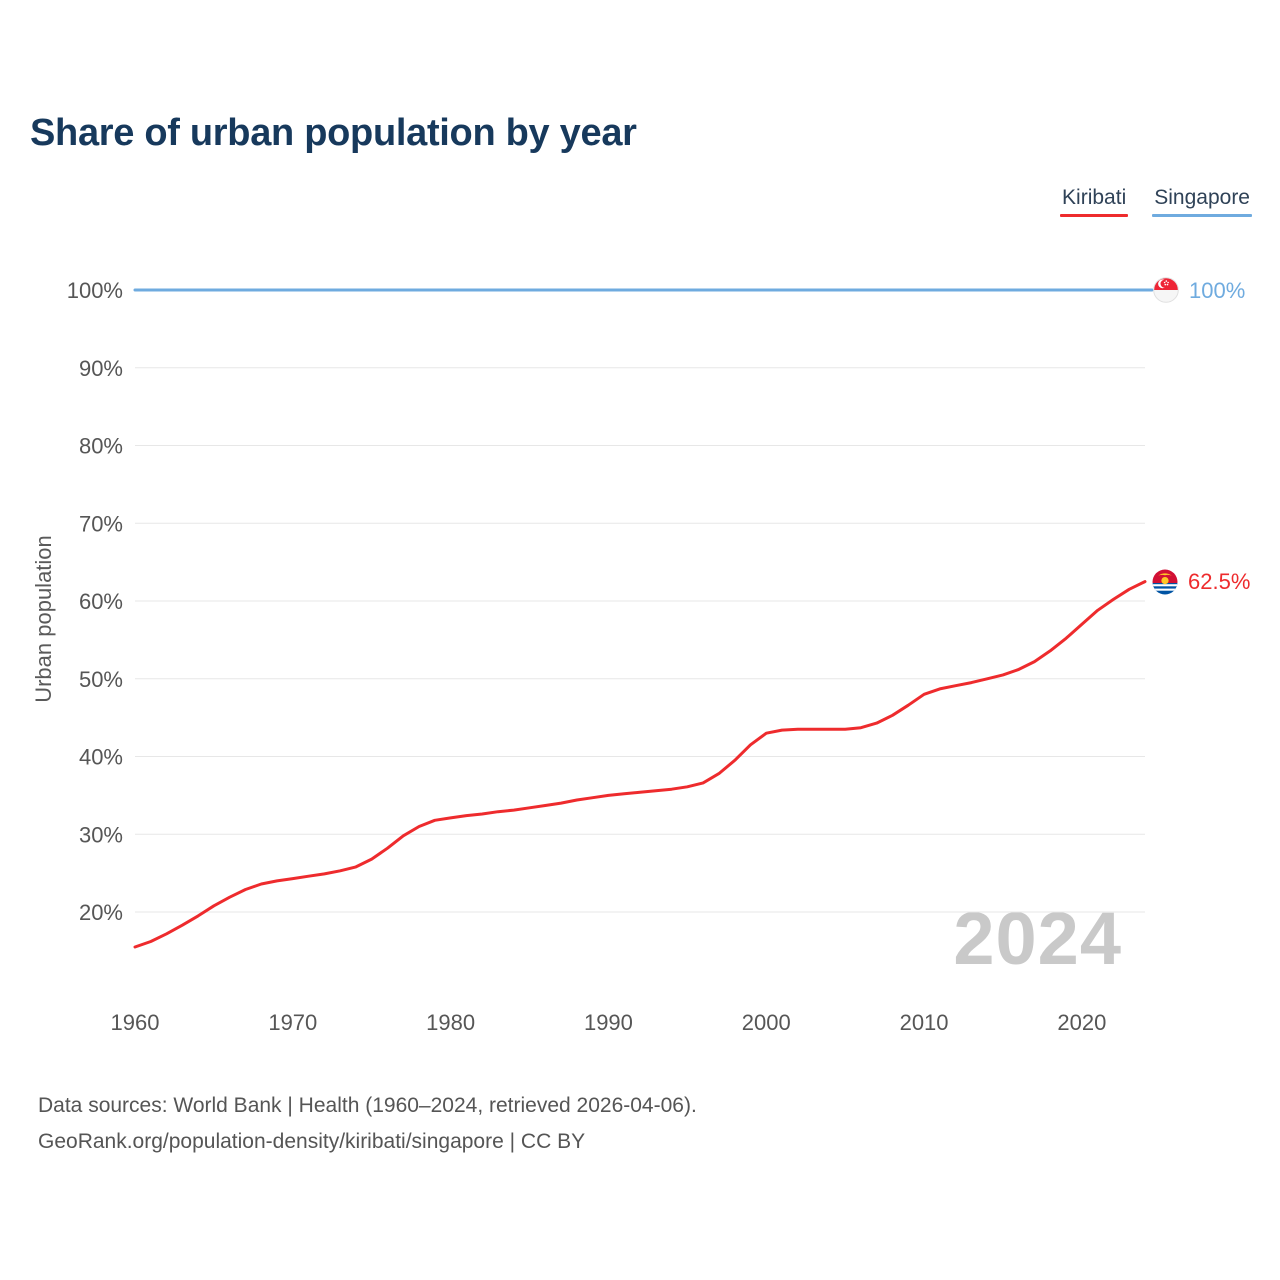  Describe the element at coordinates (1202, 215) in the screenshot. I see `legend-underline-singapore` at that location.